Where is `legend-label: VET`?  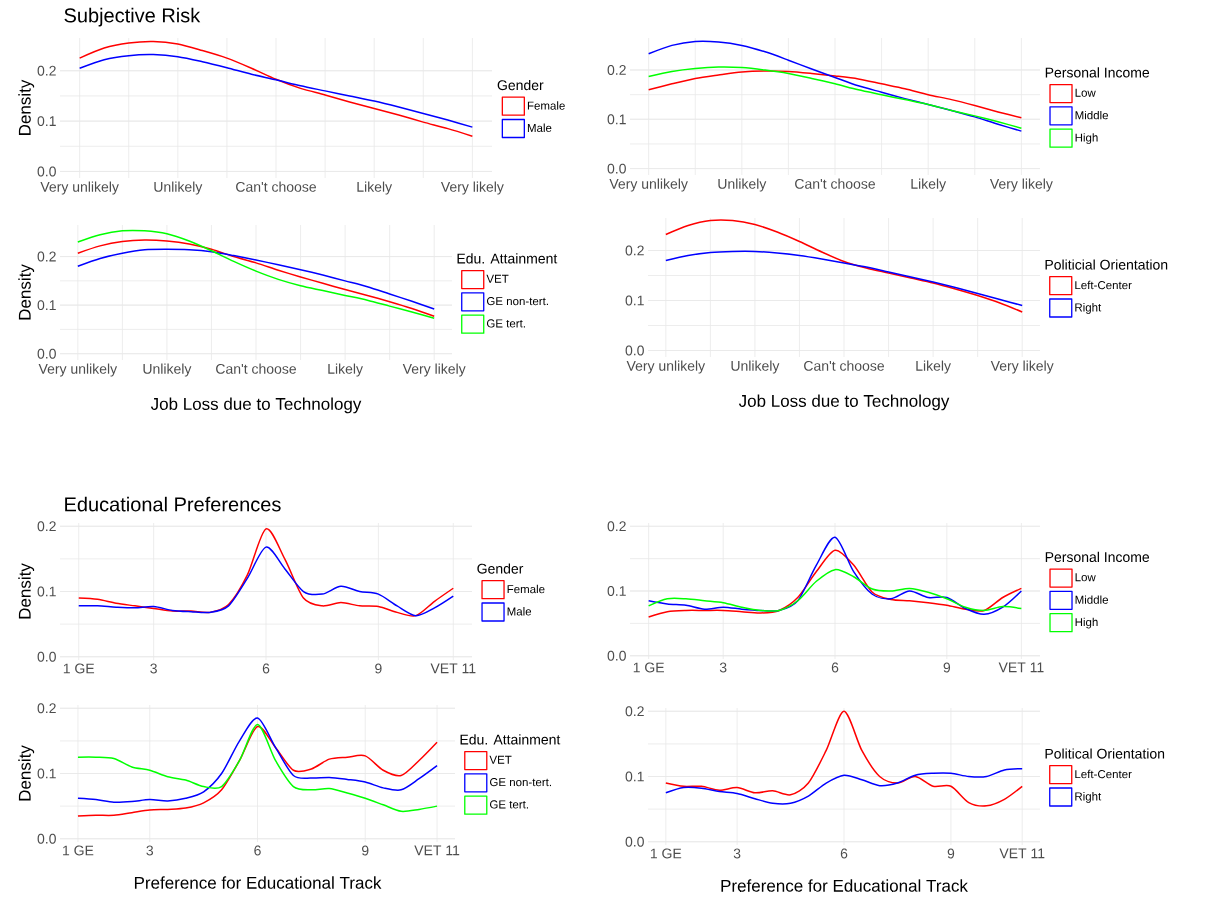 legend-label: VET is located at coordinates (500, 759).